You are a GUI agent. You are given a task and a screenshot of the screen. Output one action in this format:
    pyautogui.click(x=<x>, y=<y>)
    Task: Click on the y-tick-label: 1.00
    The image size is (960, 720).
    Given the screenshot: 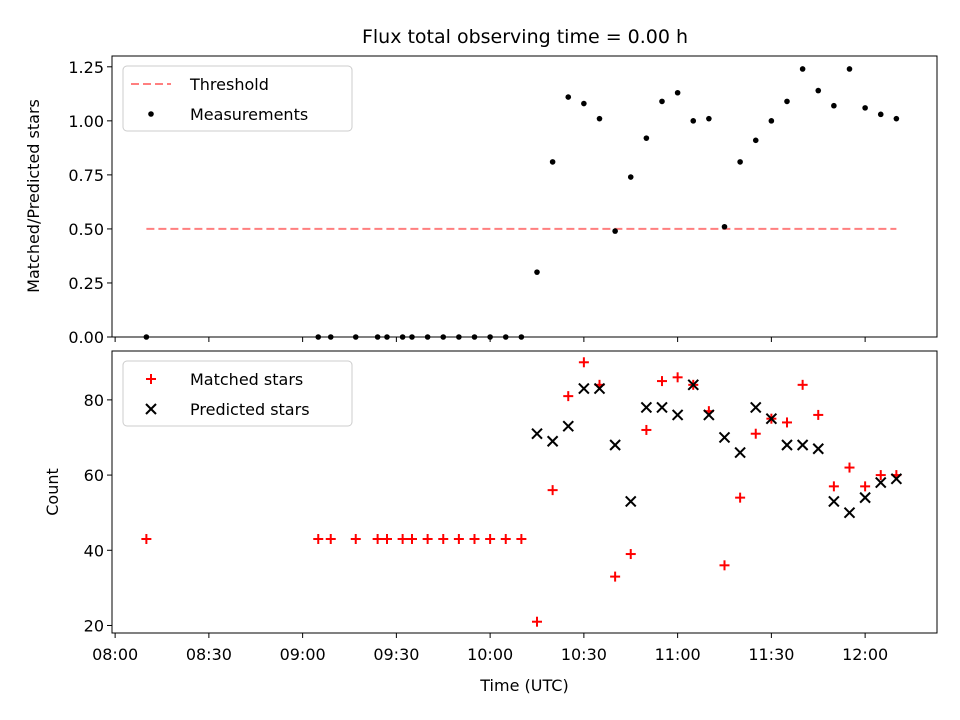 What is the action you would take?
    pyautogui.click(x=86, y=121)
    